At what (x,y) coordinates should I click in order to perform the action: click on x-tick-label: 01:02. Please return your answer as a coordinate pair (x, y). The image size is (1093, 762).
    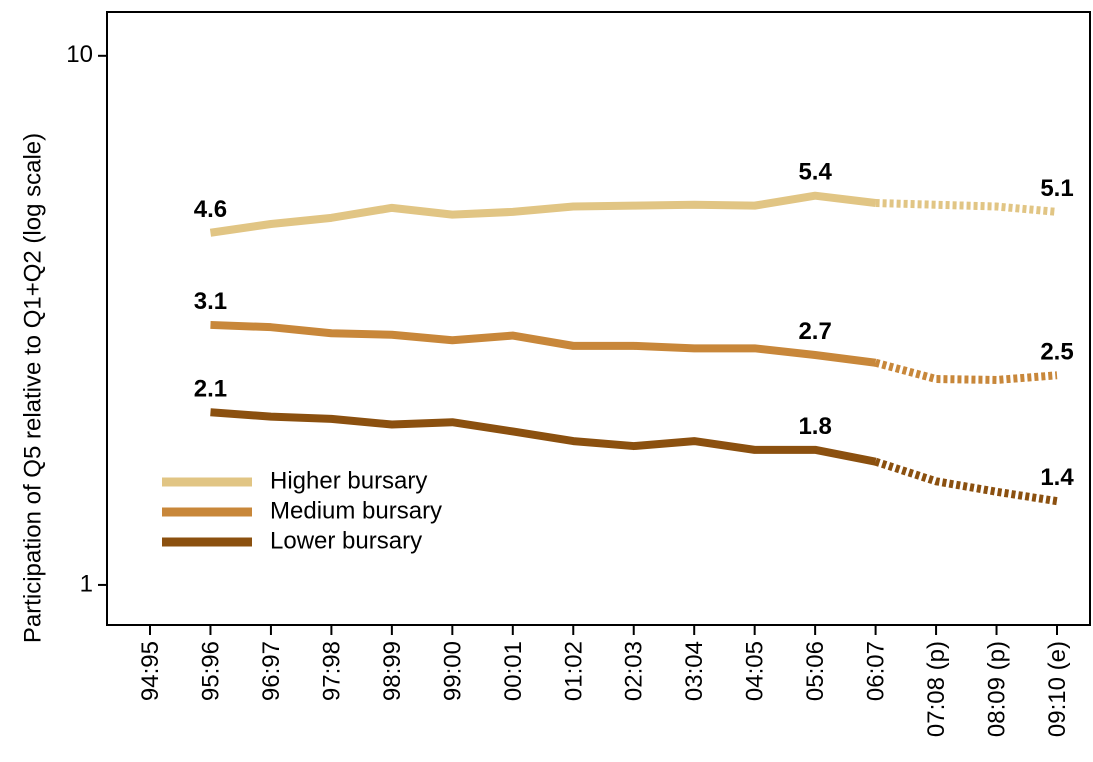
    Looking at the image, I should click on (573, 671).